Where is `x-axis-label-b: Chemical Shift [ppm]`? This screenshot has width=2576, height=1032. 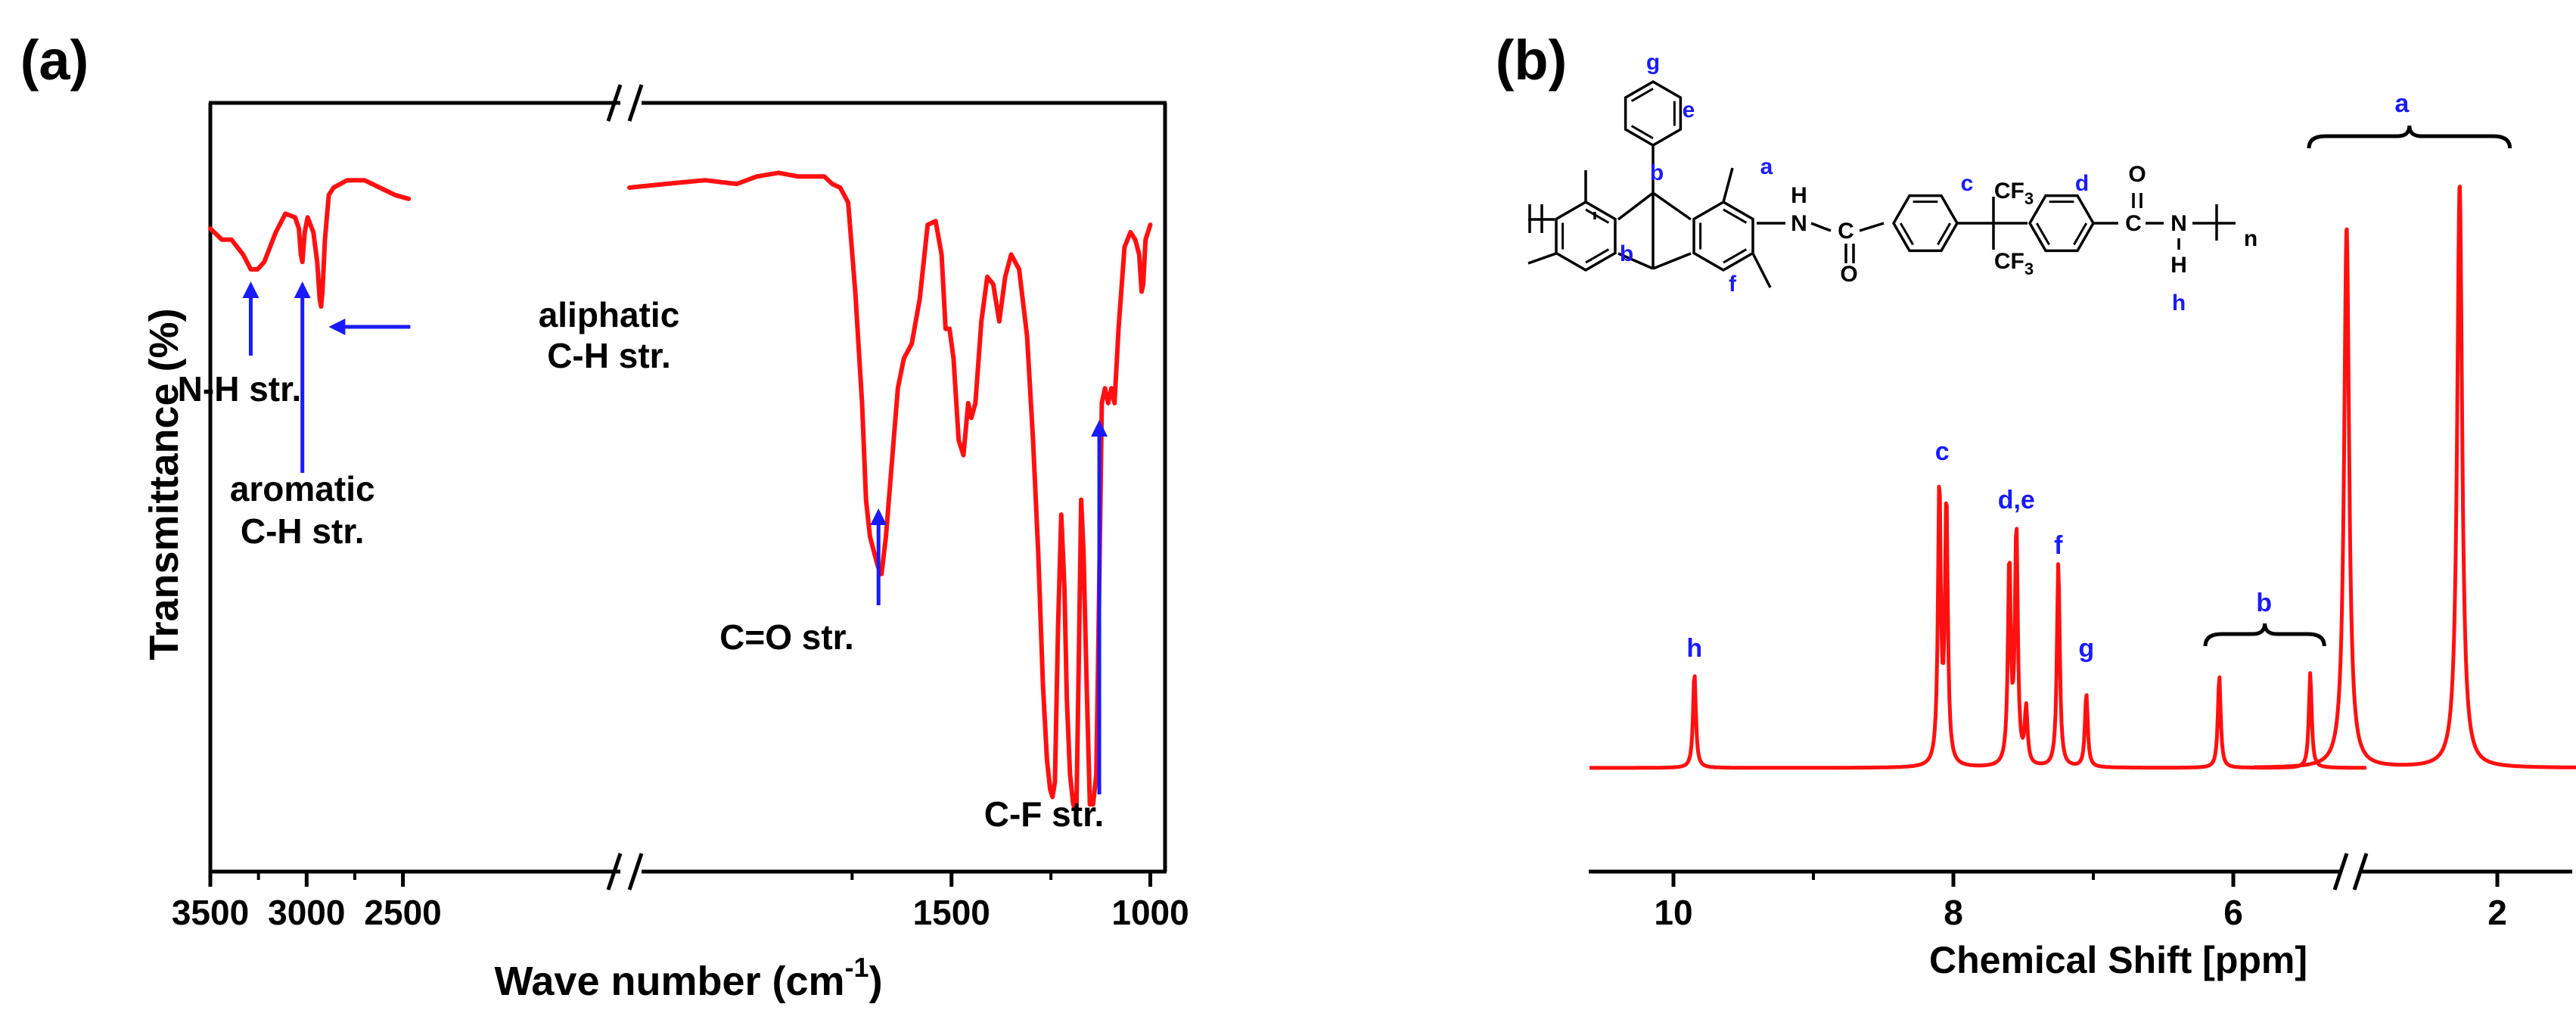 x-axis-label-b: Chemical Shift [ppm] is located at coordinates (2118, 960).